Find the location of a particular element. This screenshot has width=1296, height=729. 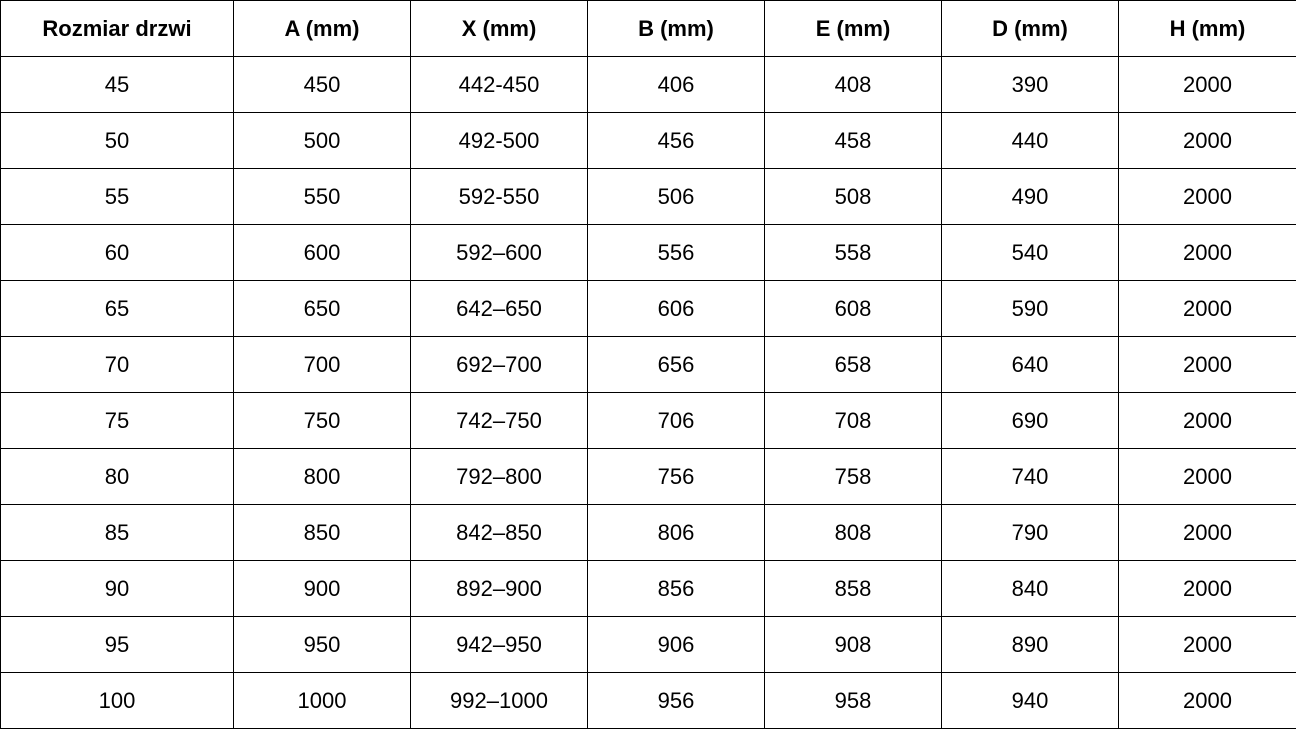

table-row: 65 650 642–650 606 608 590 2000 is located at coordinates (648, 308).